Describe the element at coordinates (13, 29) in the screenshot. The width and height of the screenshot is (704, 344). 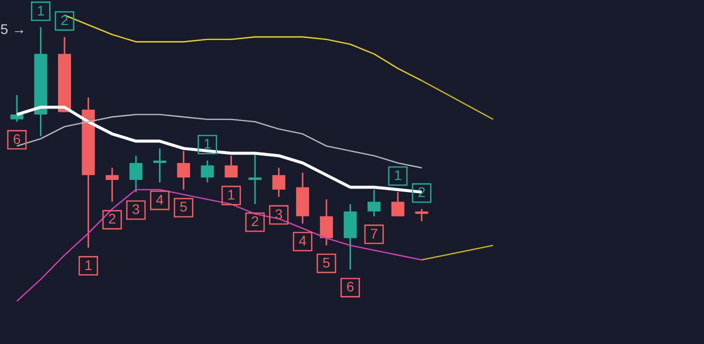
I see `annotation: 5 →` at that location.